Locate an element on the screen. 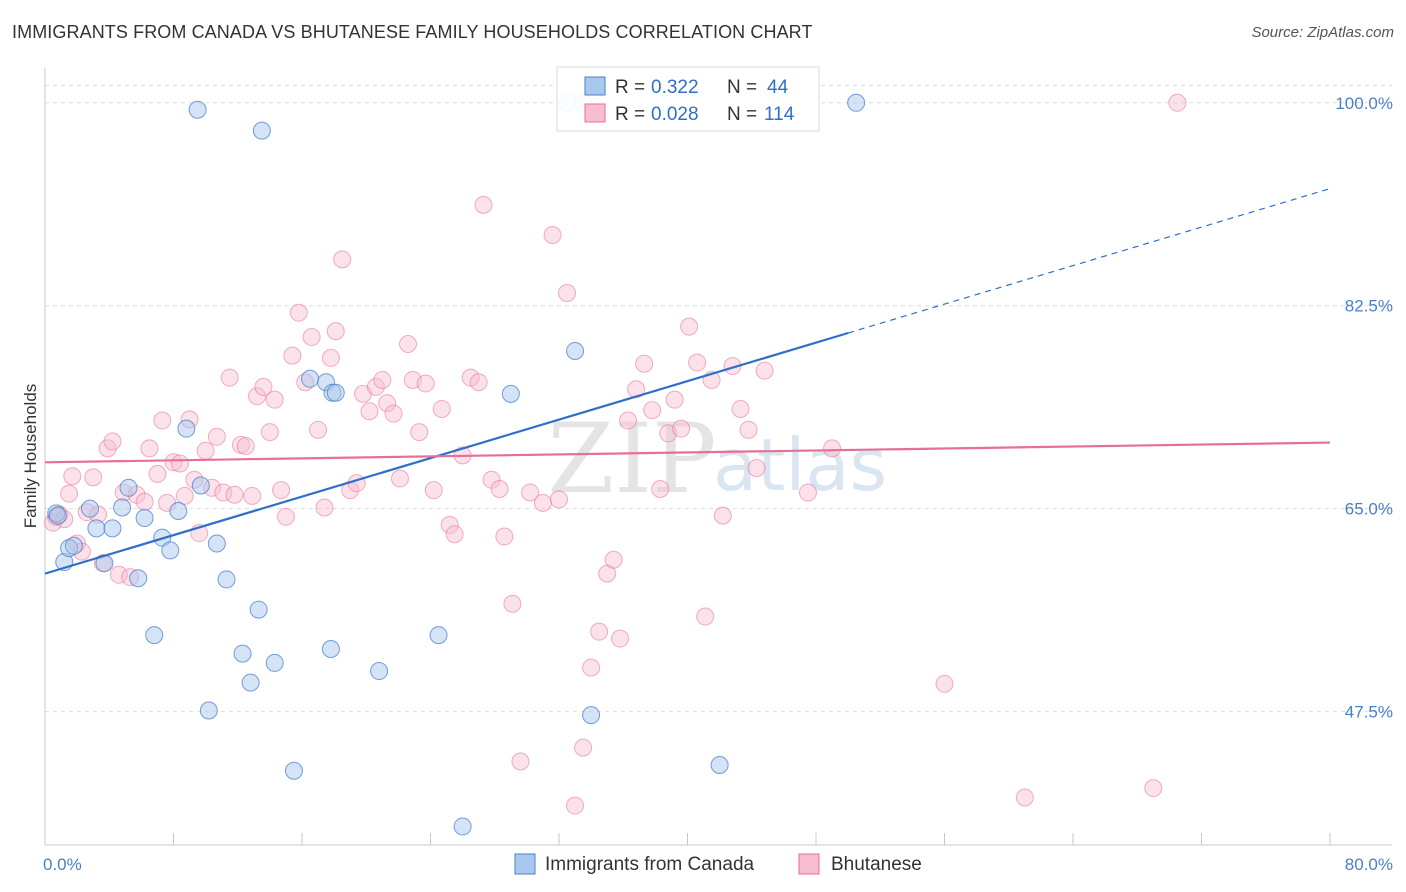 Image resolution: width=1406 pixels, height=892 pixels. y-tick-label: 100.0% is located at coordinates (1364, 103).